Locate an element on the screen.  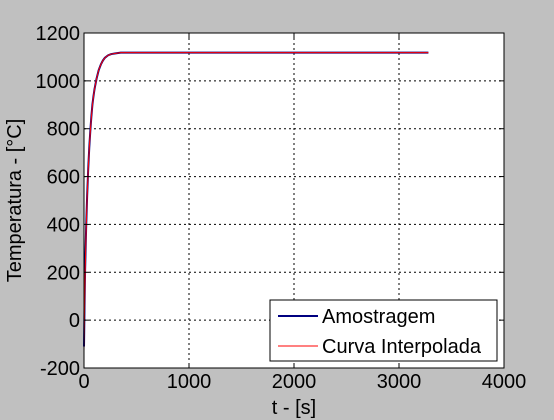
legend: Amostragem Curva Interpolada is located at coordinates (383, 330).